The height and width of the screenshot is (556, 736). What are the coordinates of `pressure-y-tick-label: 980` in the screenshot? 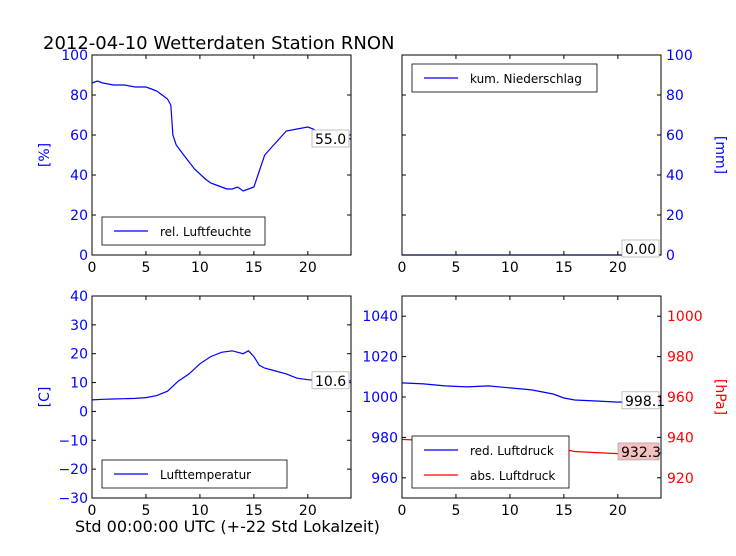 It's located at (384, 438).